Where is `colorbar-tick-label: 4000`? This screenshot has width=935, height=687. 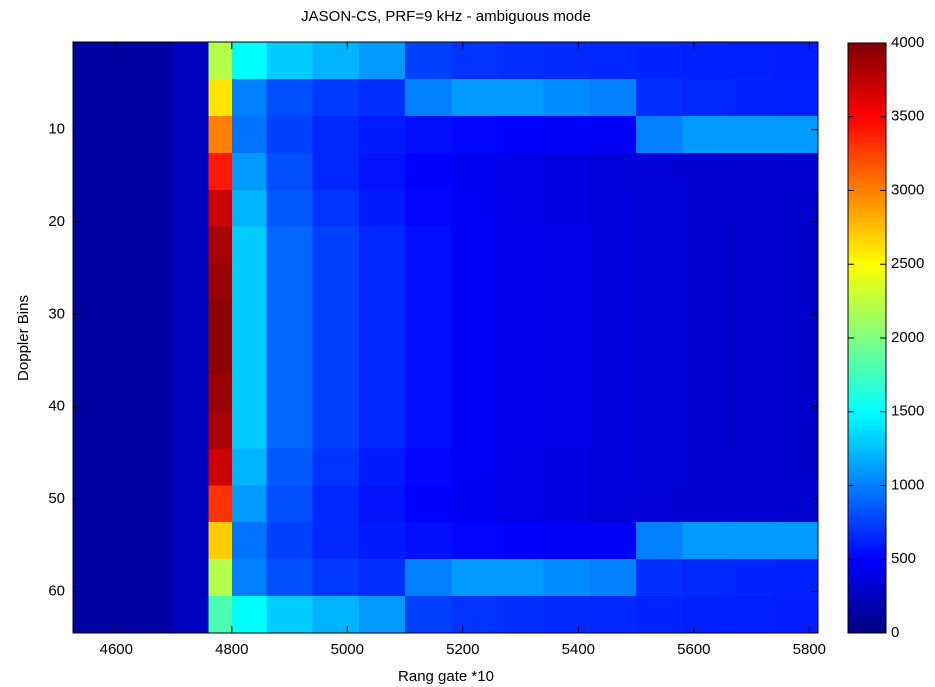 colorbar-tick-label: 4000 is located at coordinates (907, 42).